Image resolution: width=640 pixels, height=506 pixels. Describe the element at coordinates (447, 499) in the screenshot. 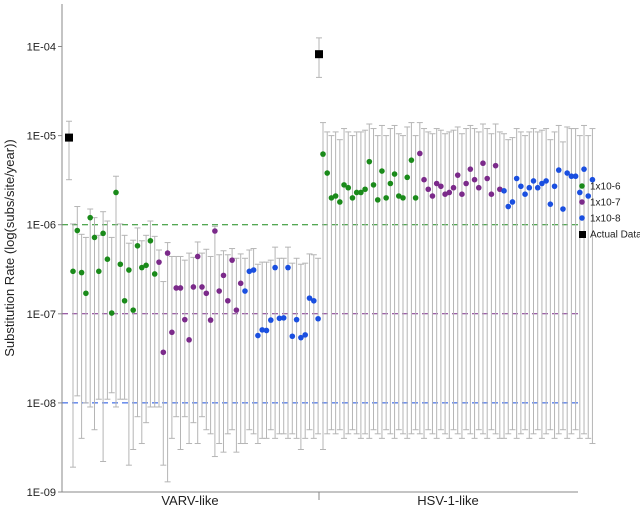

I see `category-label-hsv: HSV-1-like` at that location.